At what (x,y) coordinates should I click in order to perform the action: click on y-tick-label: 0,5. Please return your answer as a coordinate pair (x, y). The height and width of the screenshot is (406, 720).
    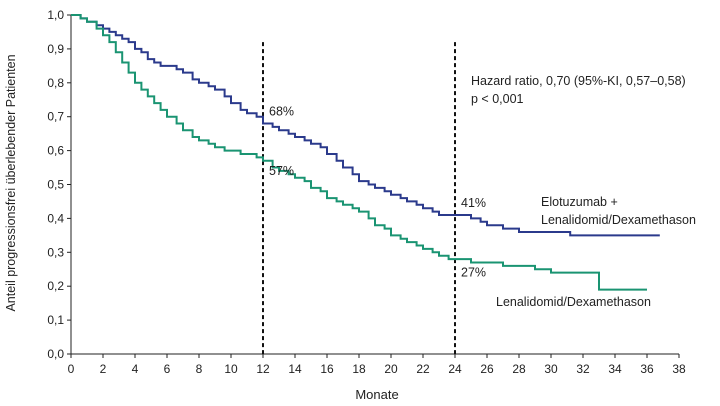
    Looking at the image, I should click on (55, 185).